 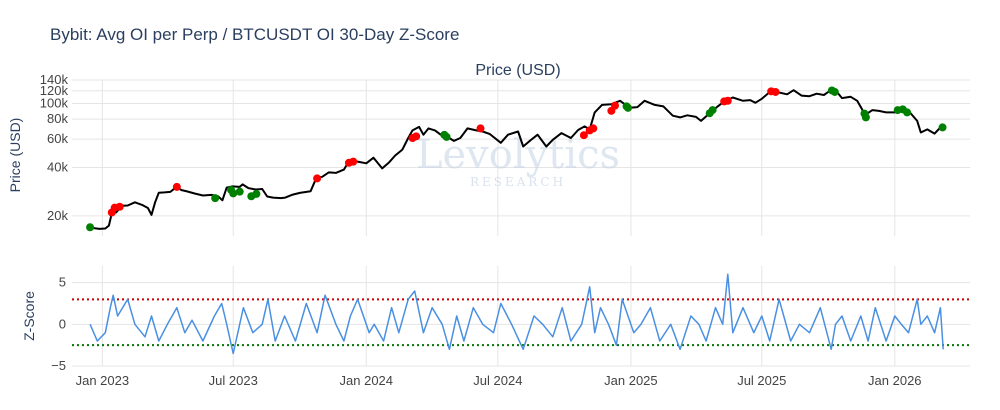 What do you see at coordinates (54, 79) in the screenshot?
I see `price-y-tick-label: 140k` at bounding box center [54, 79].